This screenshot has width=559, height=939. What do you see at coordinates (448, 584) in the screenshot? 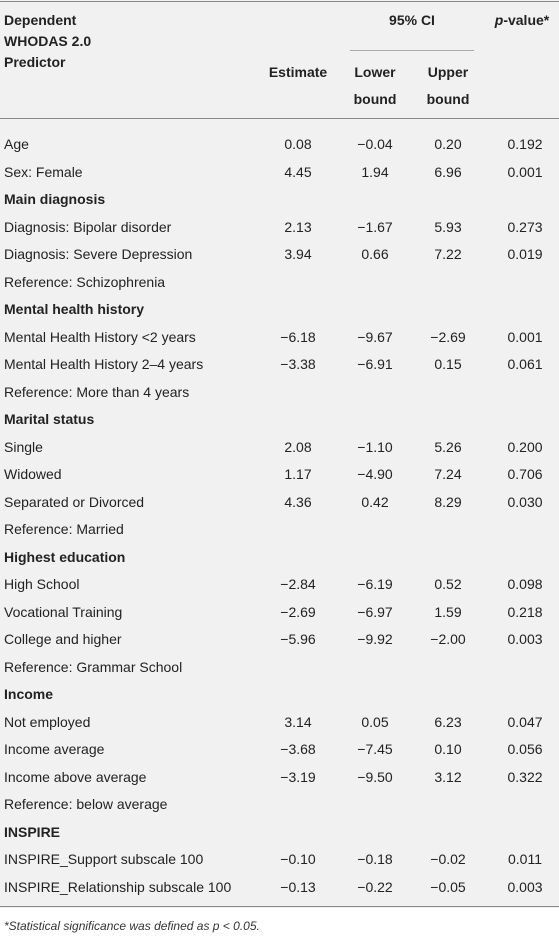
I see `cell: 0.52` at bounding box center [448, 584].